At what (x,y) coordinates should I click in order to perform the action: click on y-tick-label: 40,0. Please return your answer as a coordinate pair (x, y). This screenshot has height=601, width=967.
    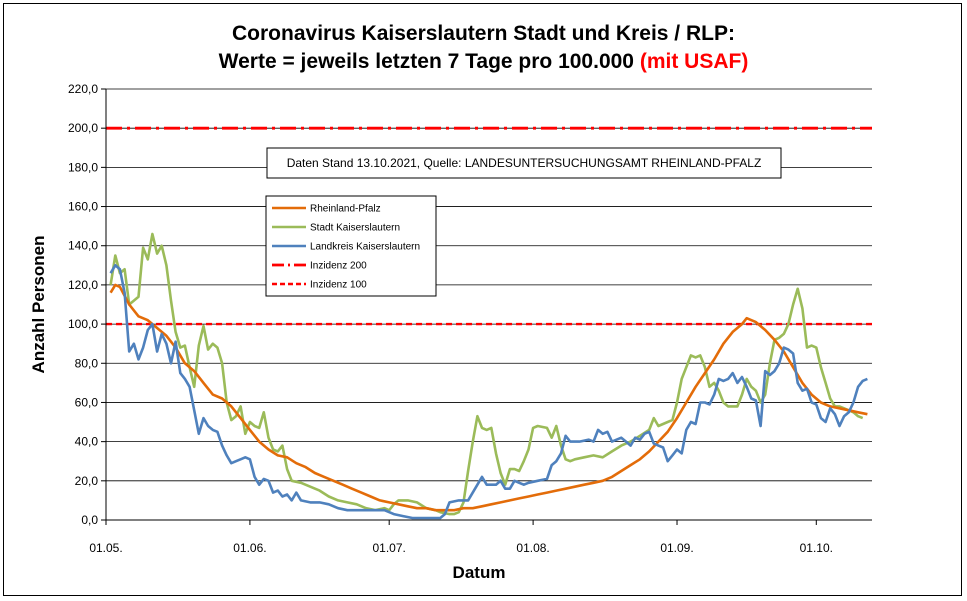
    Looking at the image, I should click on (87, 442).